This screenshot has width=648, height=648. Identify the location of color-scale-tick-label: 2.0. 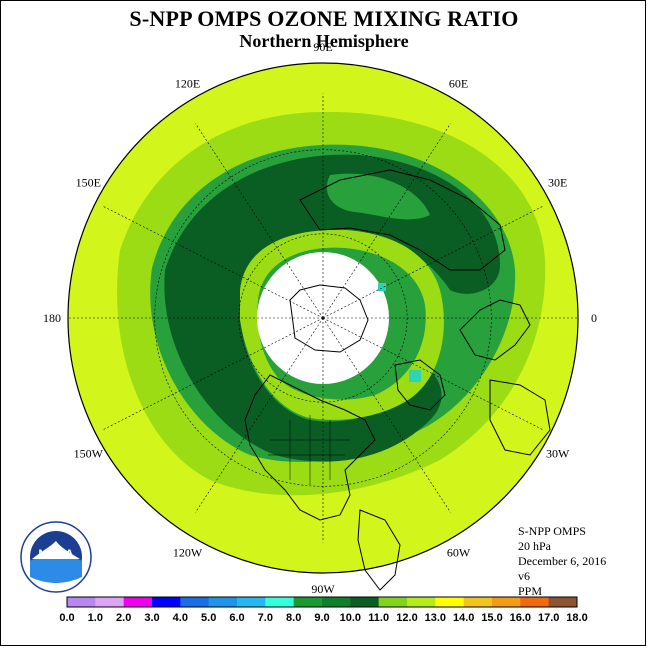
(123, 618).